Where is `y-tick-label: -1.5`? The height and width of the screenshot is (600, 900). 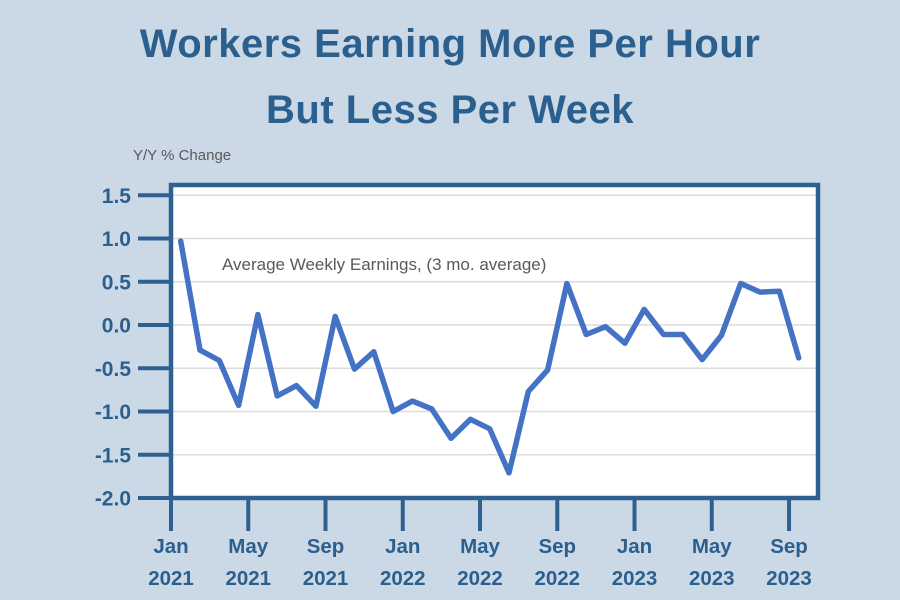 y-tick-label: -1.5 is located at coordinates (113, 455).